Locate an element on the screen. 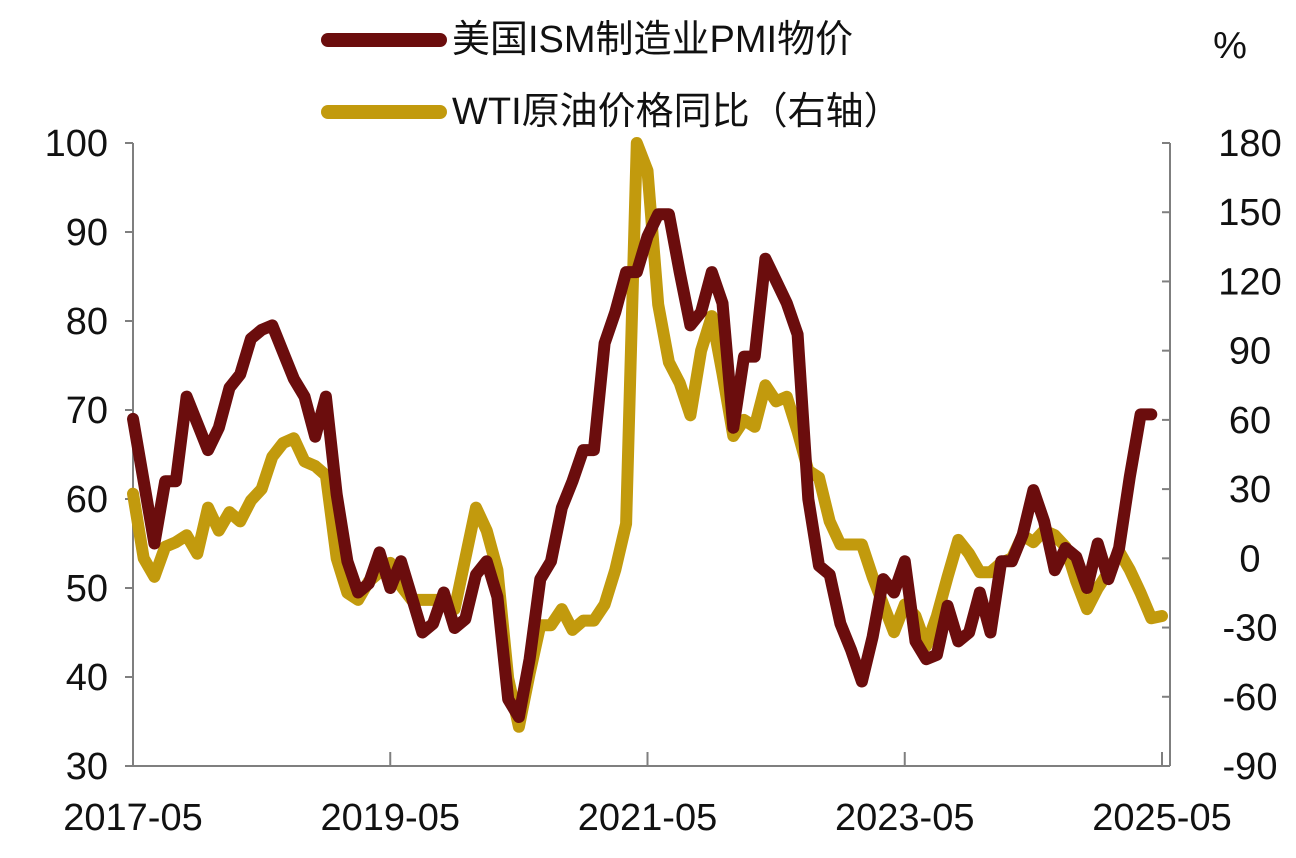 This screenshot has height=858, width=1296. right-tick-label: 60 is located at coordinates (1250, 421).